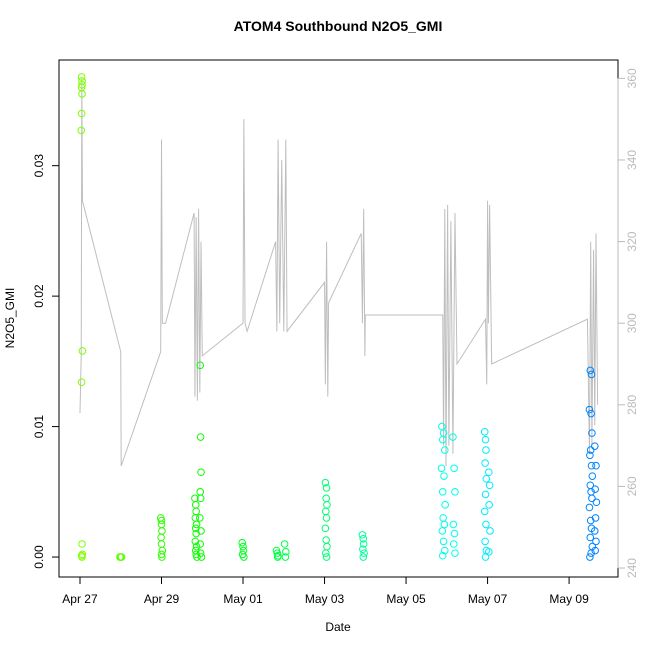 The height and width of the screenshot is (655, 650). I want to click on y-axis-label: N2O5_GMI, so click(10, 318).